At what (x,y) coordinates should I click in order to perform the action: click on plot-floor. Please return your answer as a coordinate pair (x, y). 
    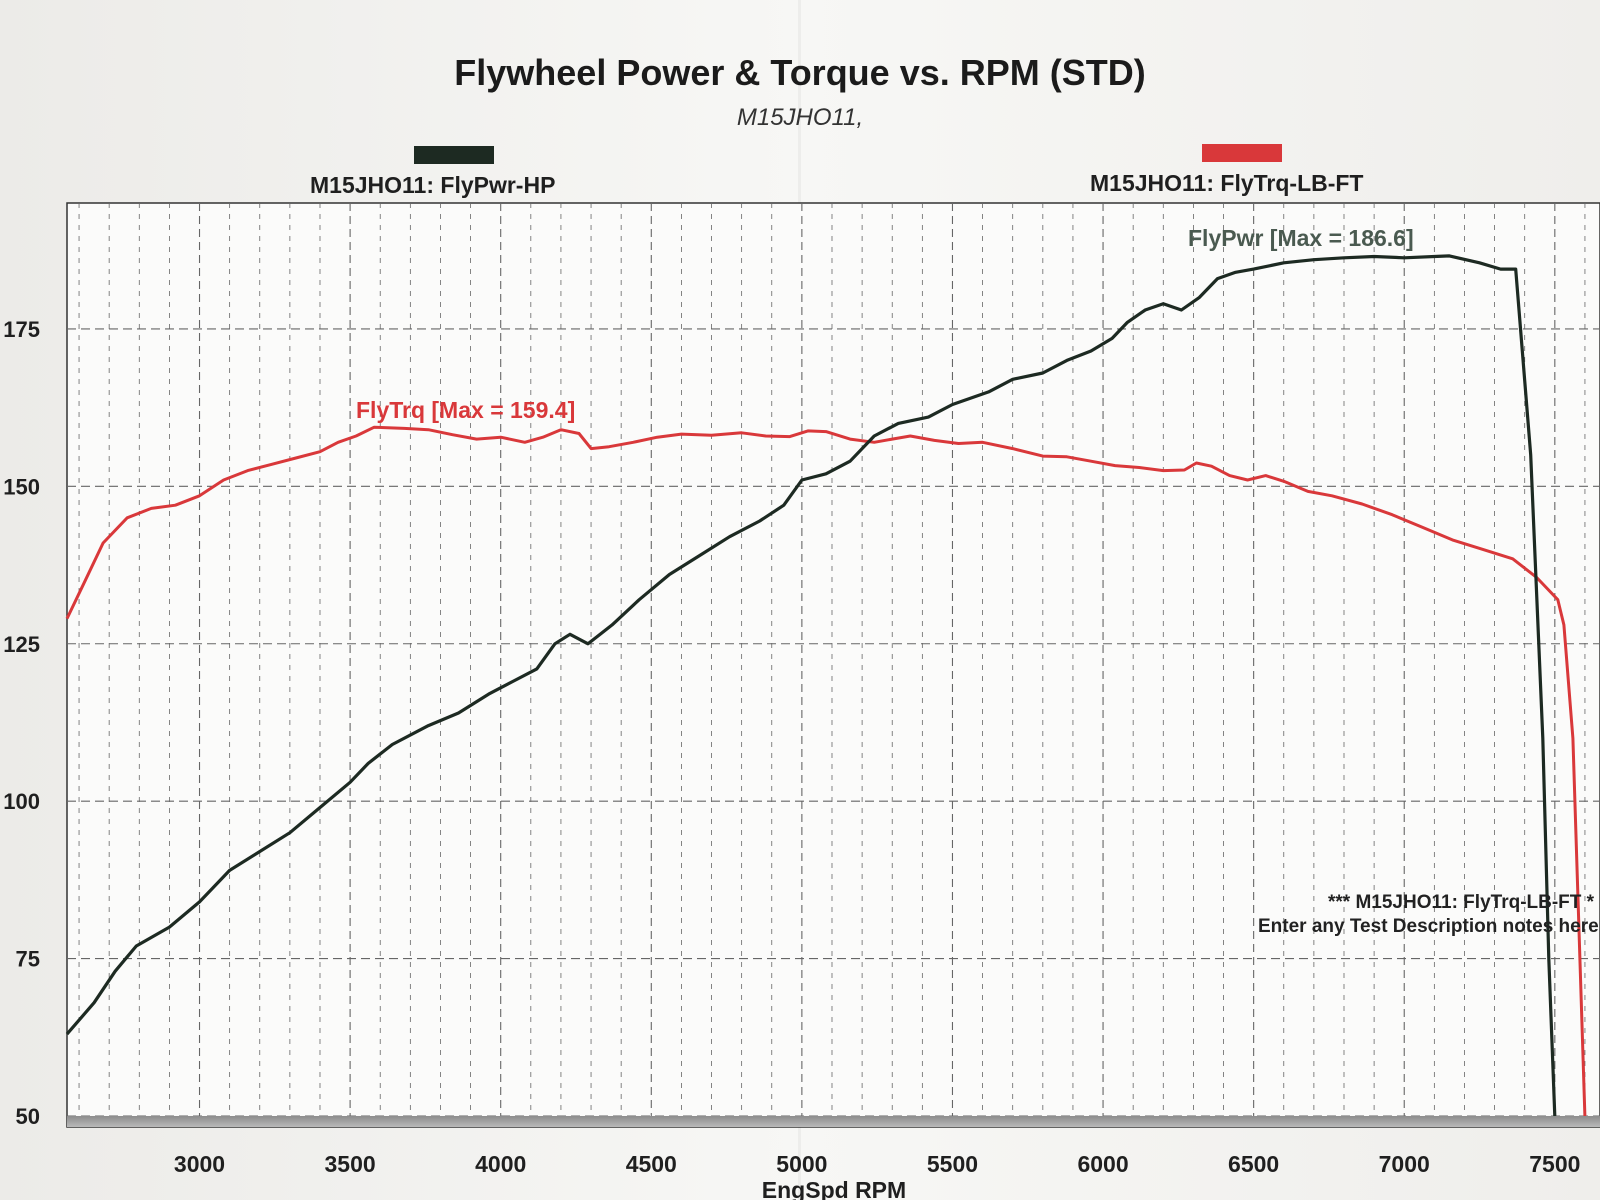
    Looking at the image, I should click on (833, 1121).